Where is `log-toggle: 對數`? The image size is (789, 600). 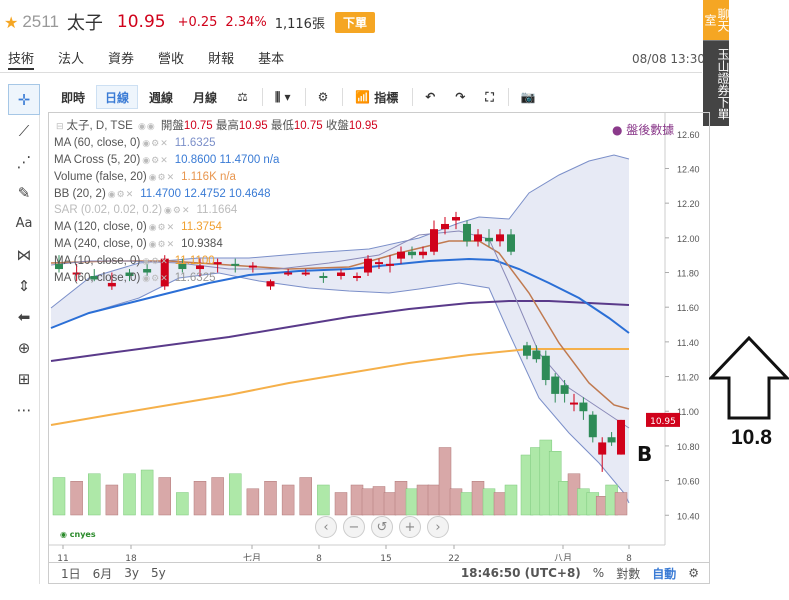 log-toggle: 對數 is located at coordinates (628, 573).